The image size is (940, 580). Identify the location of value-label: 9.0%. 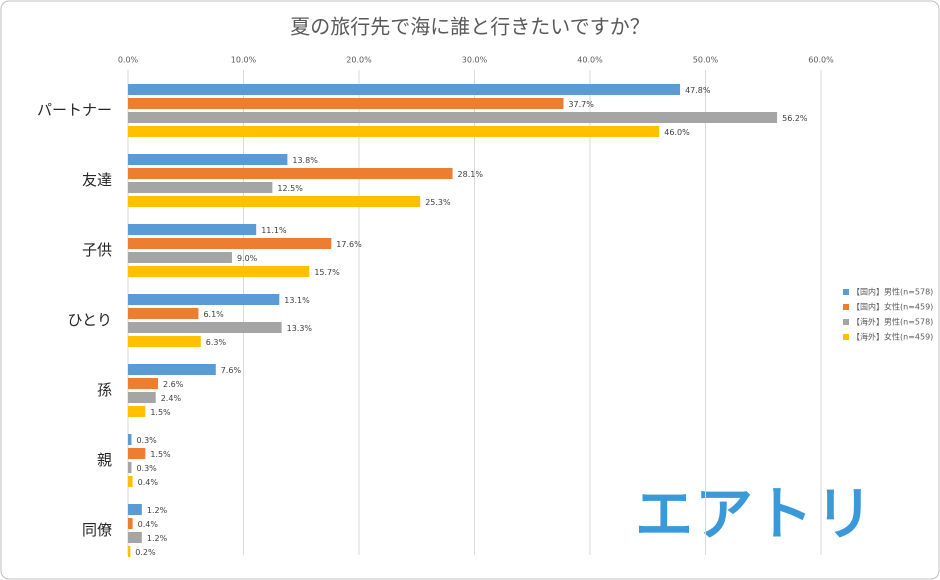
(247, 258).